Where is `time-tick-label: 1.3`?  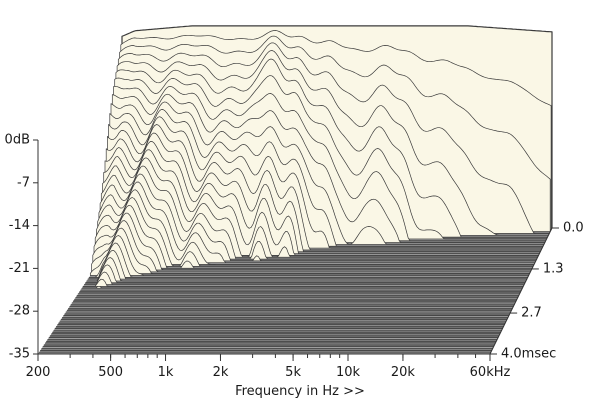 time-tick-label: 1.3 is located at coordinates (553, 268).